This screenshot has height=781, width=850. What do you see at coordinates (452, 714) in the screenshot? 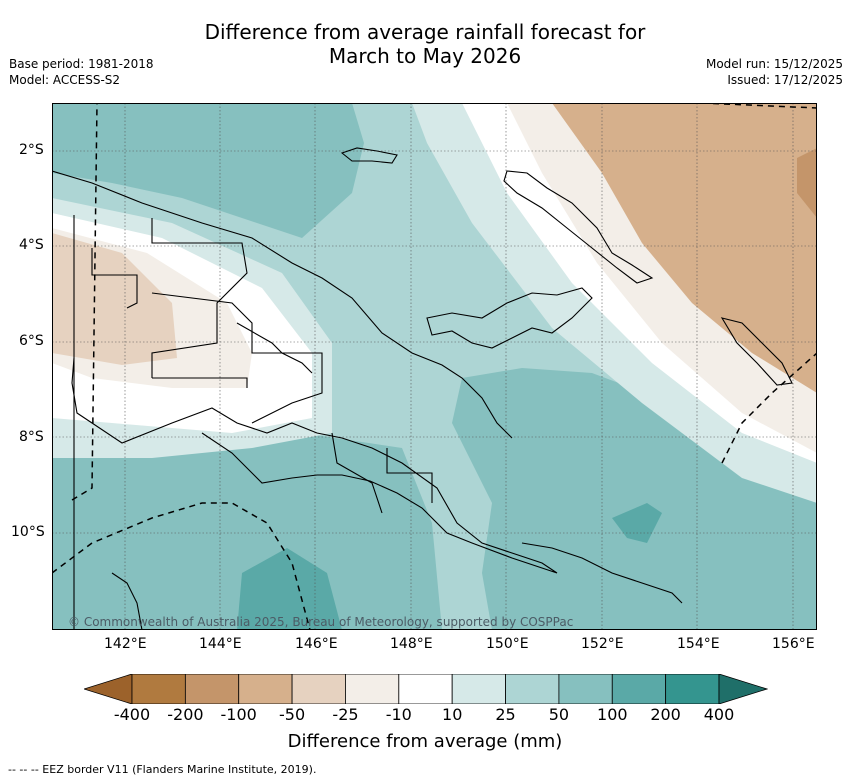
I see `colorbar-tick-label: 10` at bounding box center [452, 714].